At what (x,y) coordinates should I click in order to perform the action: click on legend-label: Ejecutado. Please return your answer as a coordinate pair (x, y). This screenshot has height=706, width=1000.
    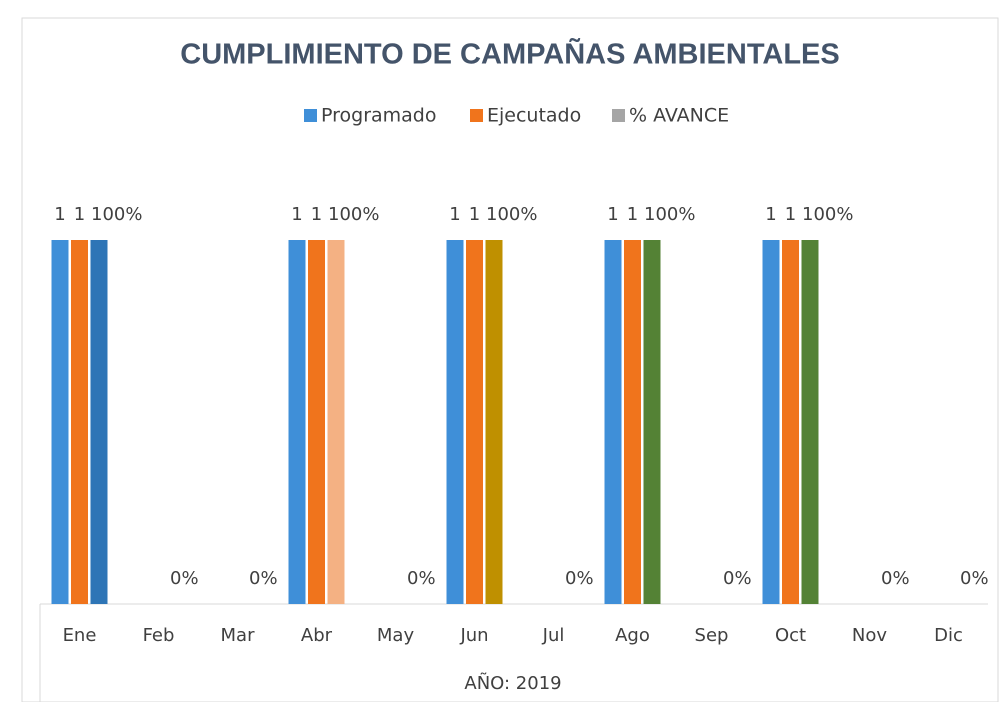
    Looking at the image, I should click on (534, 116).